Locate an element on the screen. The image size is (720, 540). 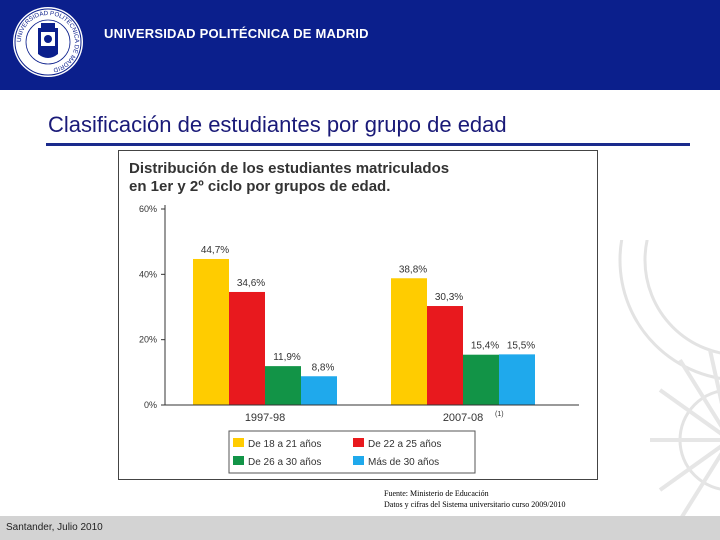
university-crest-icon: UNIVERSIDAD POLITÉCNICA DE MADRID is located at coordinates (48, 42).